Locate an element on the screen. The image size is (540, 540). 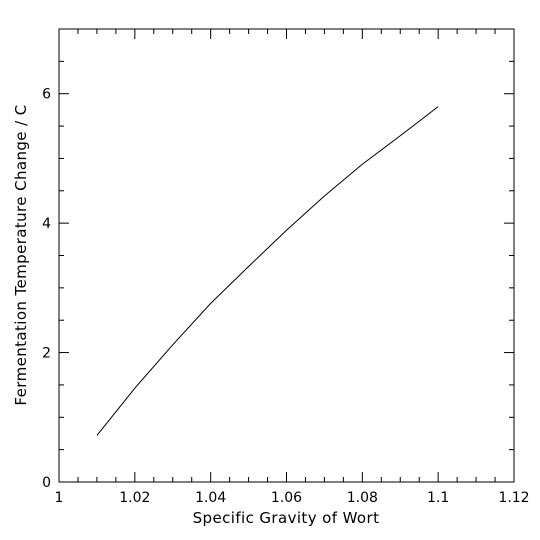
x-tick-label: 1 is located at coordinates (59, 498).